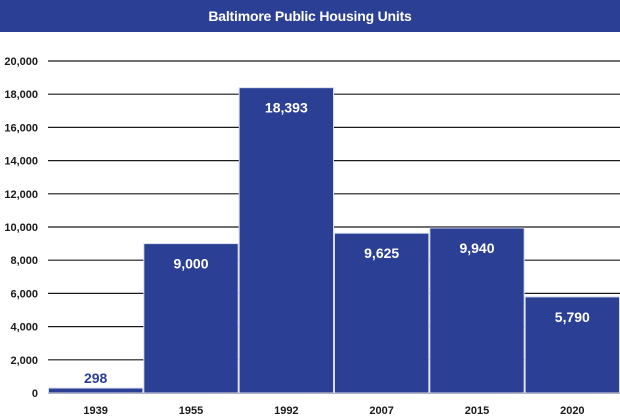 The height and width of the screenshot is (419, 620). I want to click on y-tick-label: 12,000, so click(21, 195).